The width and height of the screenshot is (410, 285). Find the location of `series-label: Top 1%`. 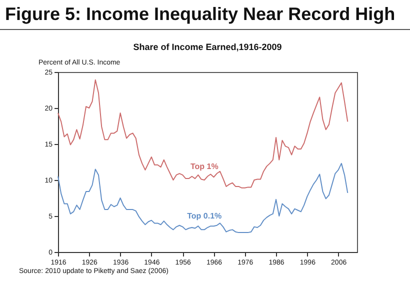

series-label: Top 1% is located at coordinates (204, 166).